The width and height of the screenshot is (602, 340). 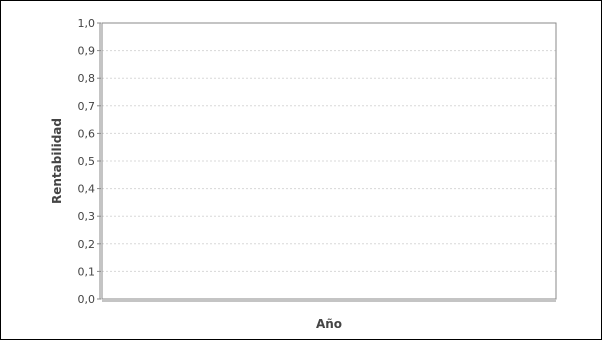 I want to click on x-axis-title: Año, so click(x=329, y=324).